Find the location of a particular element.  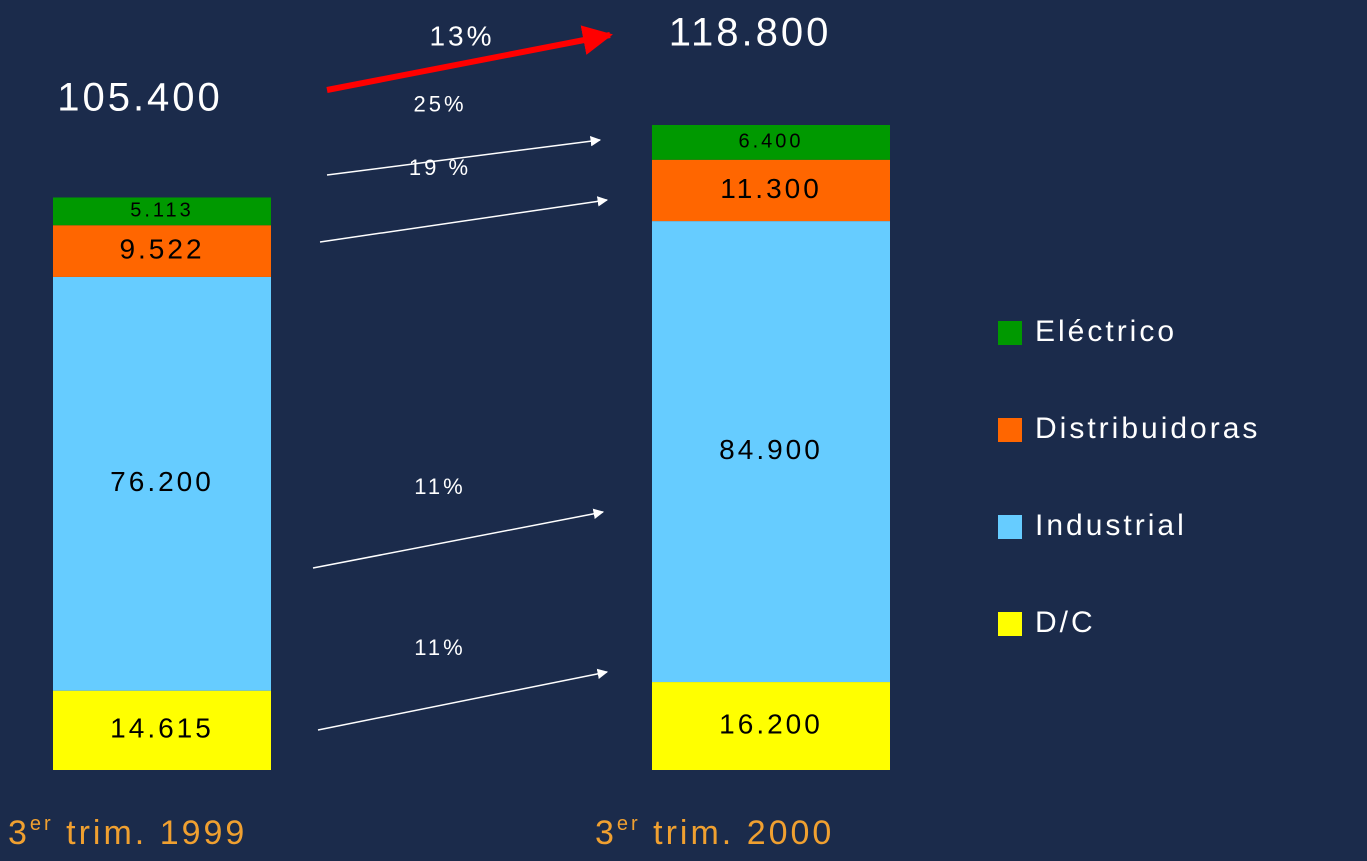

value-label: 9.522 is located at coordinates (161, 248).